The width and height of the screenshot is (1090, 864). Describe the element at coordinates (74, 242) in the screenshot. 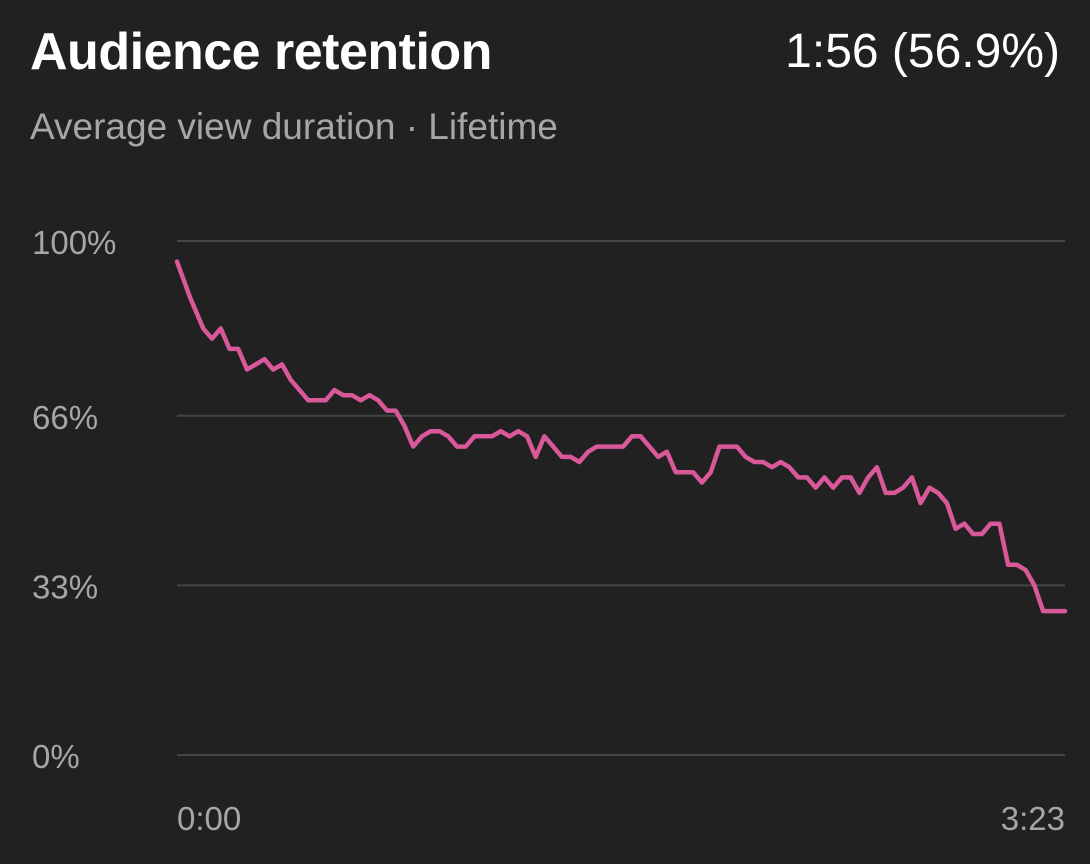

I see `y-tick-label: 100%` at that location.